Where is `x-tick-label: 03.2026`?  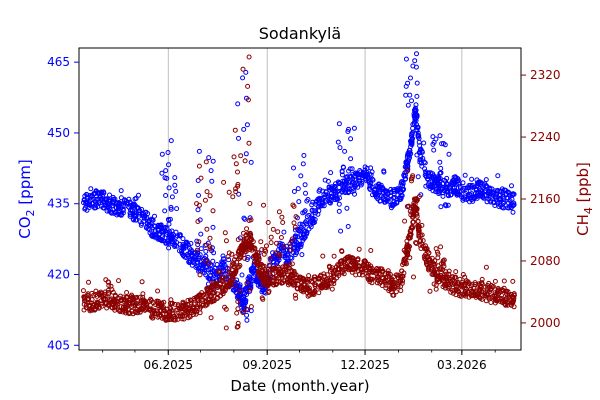 x-tick-label: 03.2026 is located at coordinates (462, 365).